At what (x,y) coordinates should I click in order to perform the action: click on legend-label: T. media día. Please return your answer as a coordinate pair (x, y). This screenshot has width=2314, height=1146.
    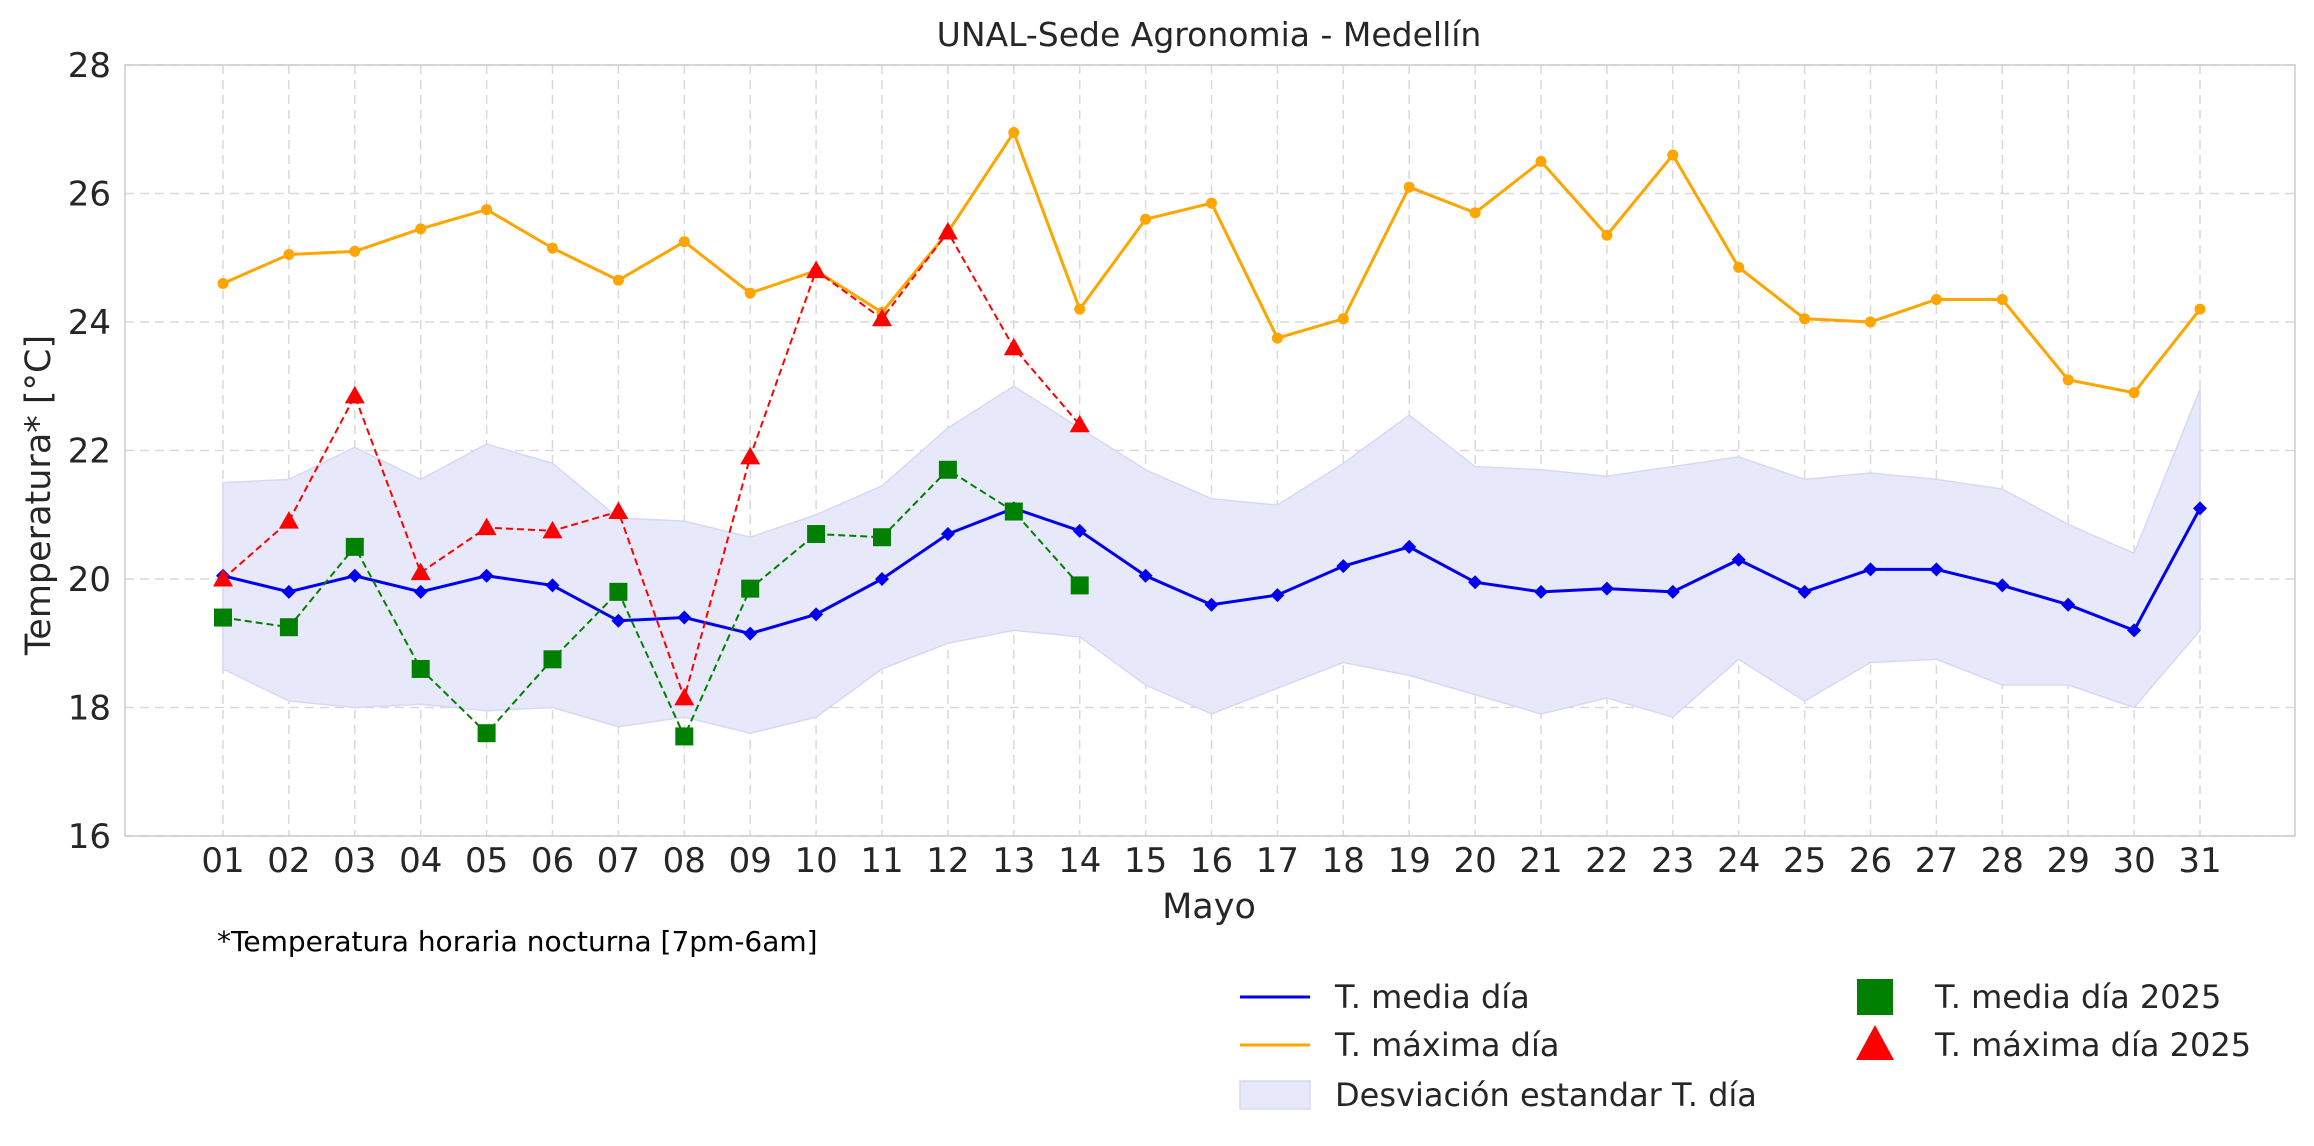
    Looking at the image, I should click on (1432, 997).